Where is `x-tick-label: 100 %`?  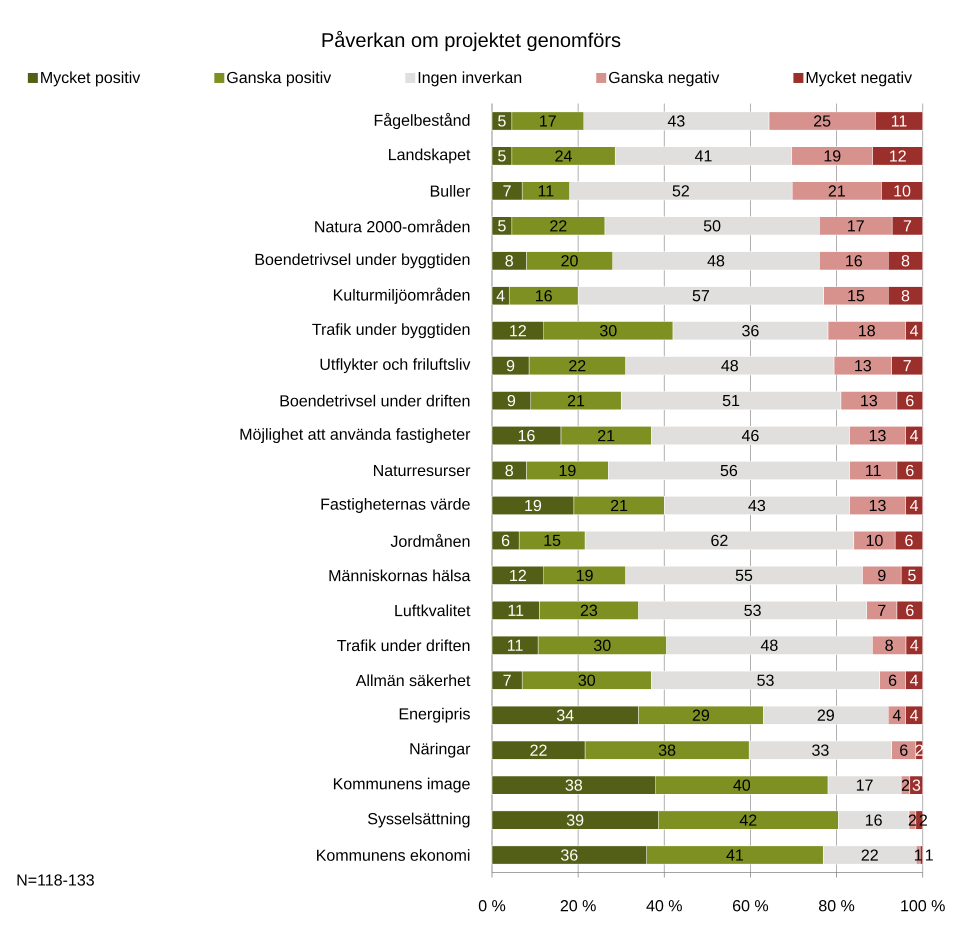
x-tick-label: 100 % is located at coordinates (923, 906).